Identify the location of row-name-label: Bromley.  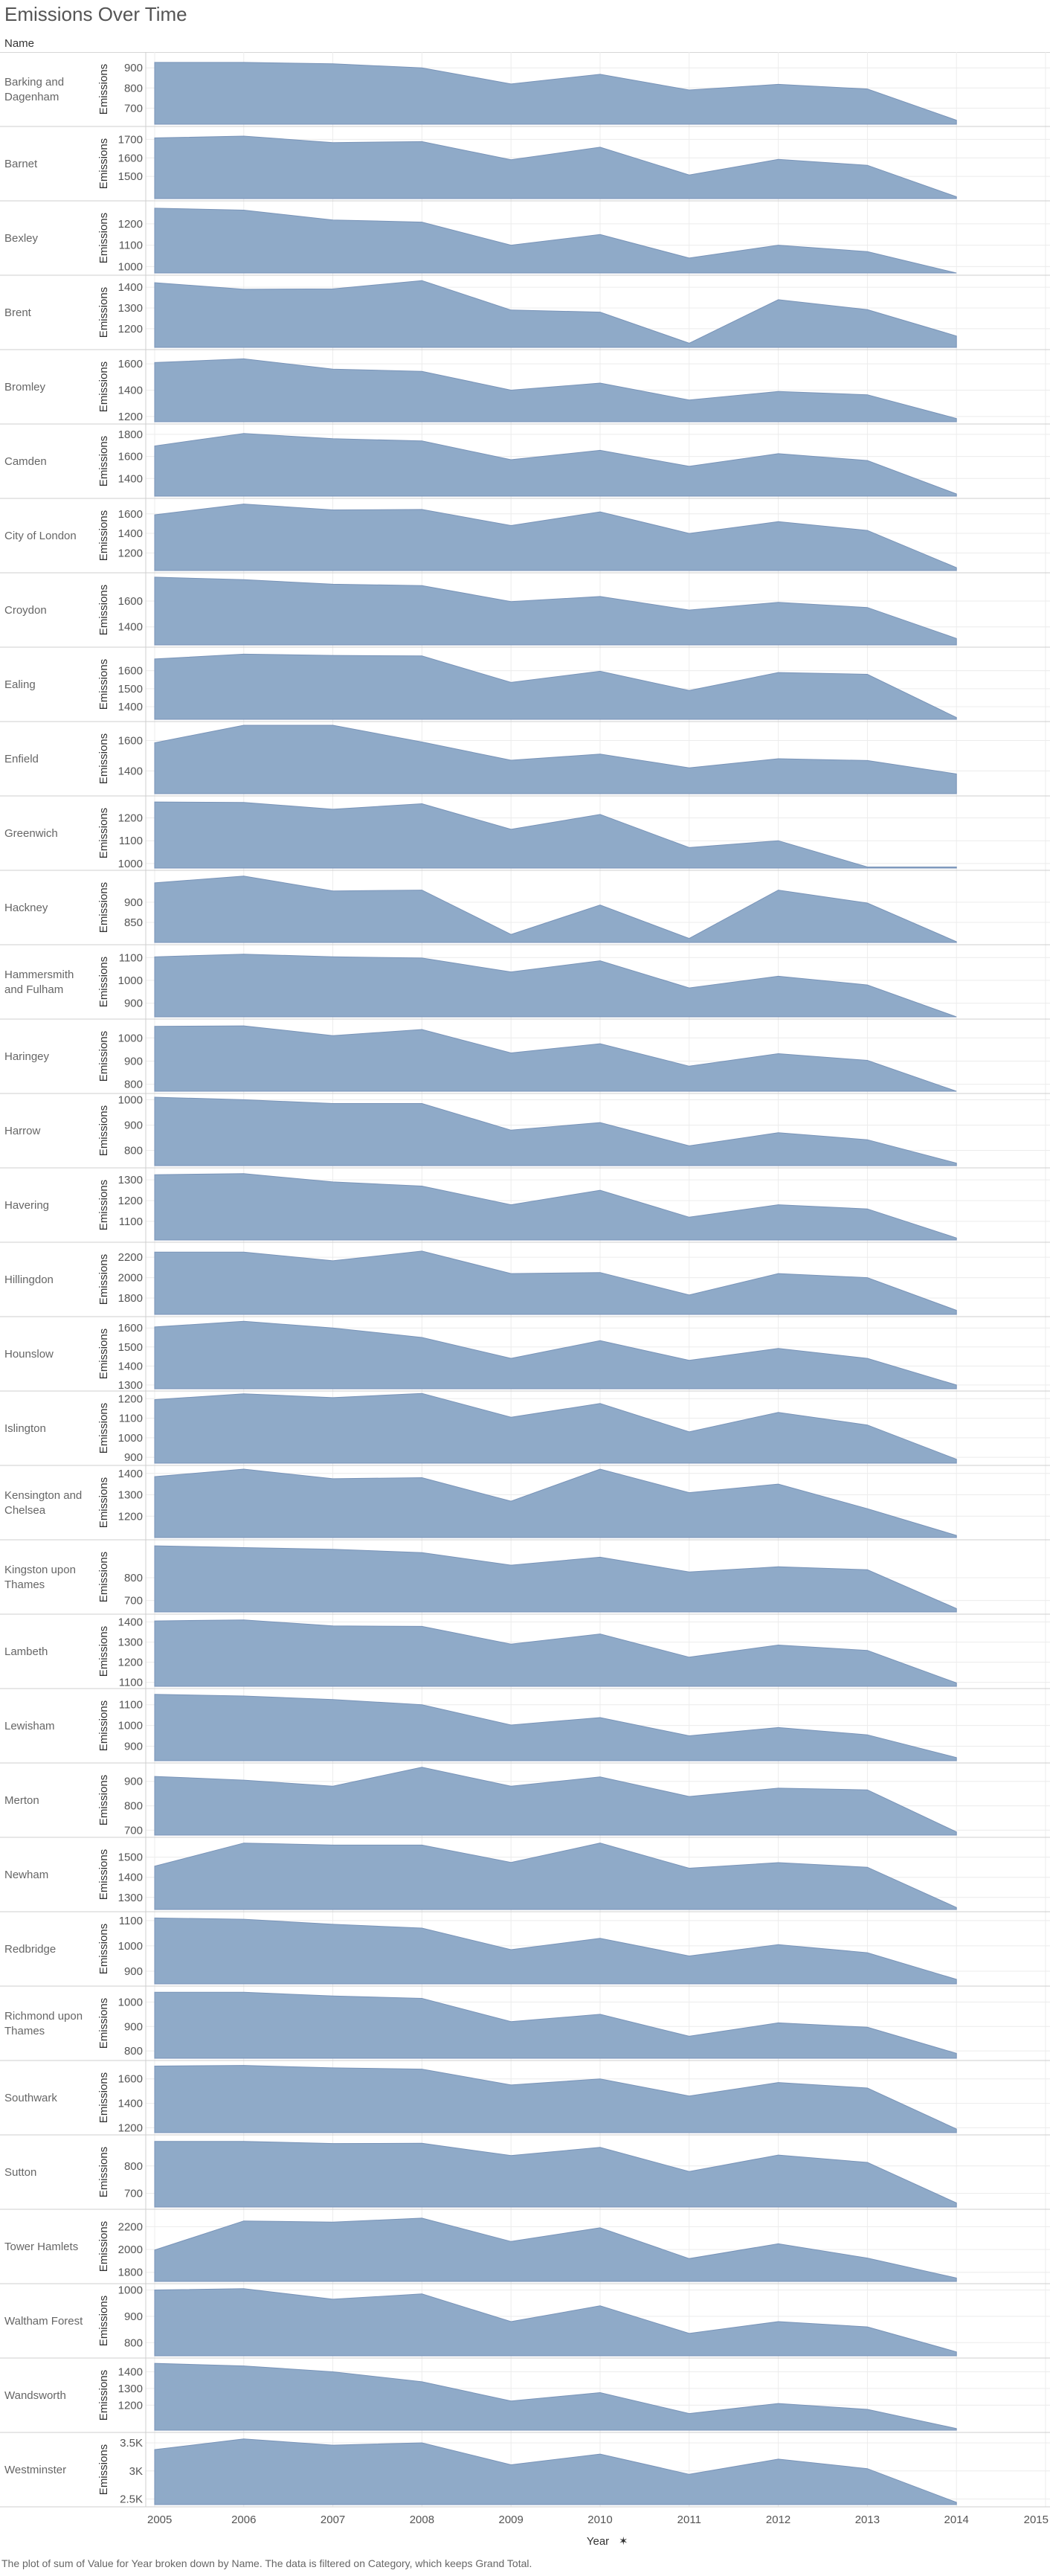
(25, 387).